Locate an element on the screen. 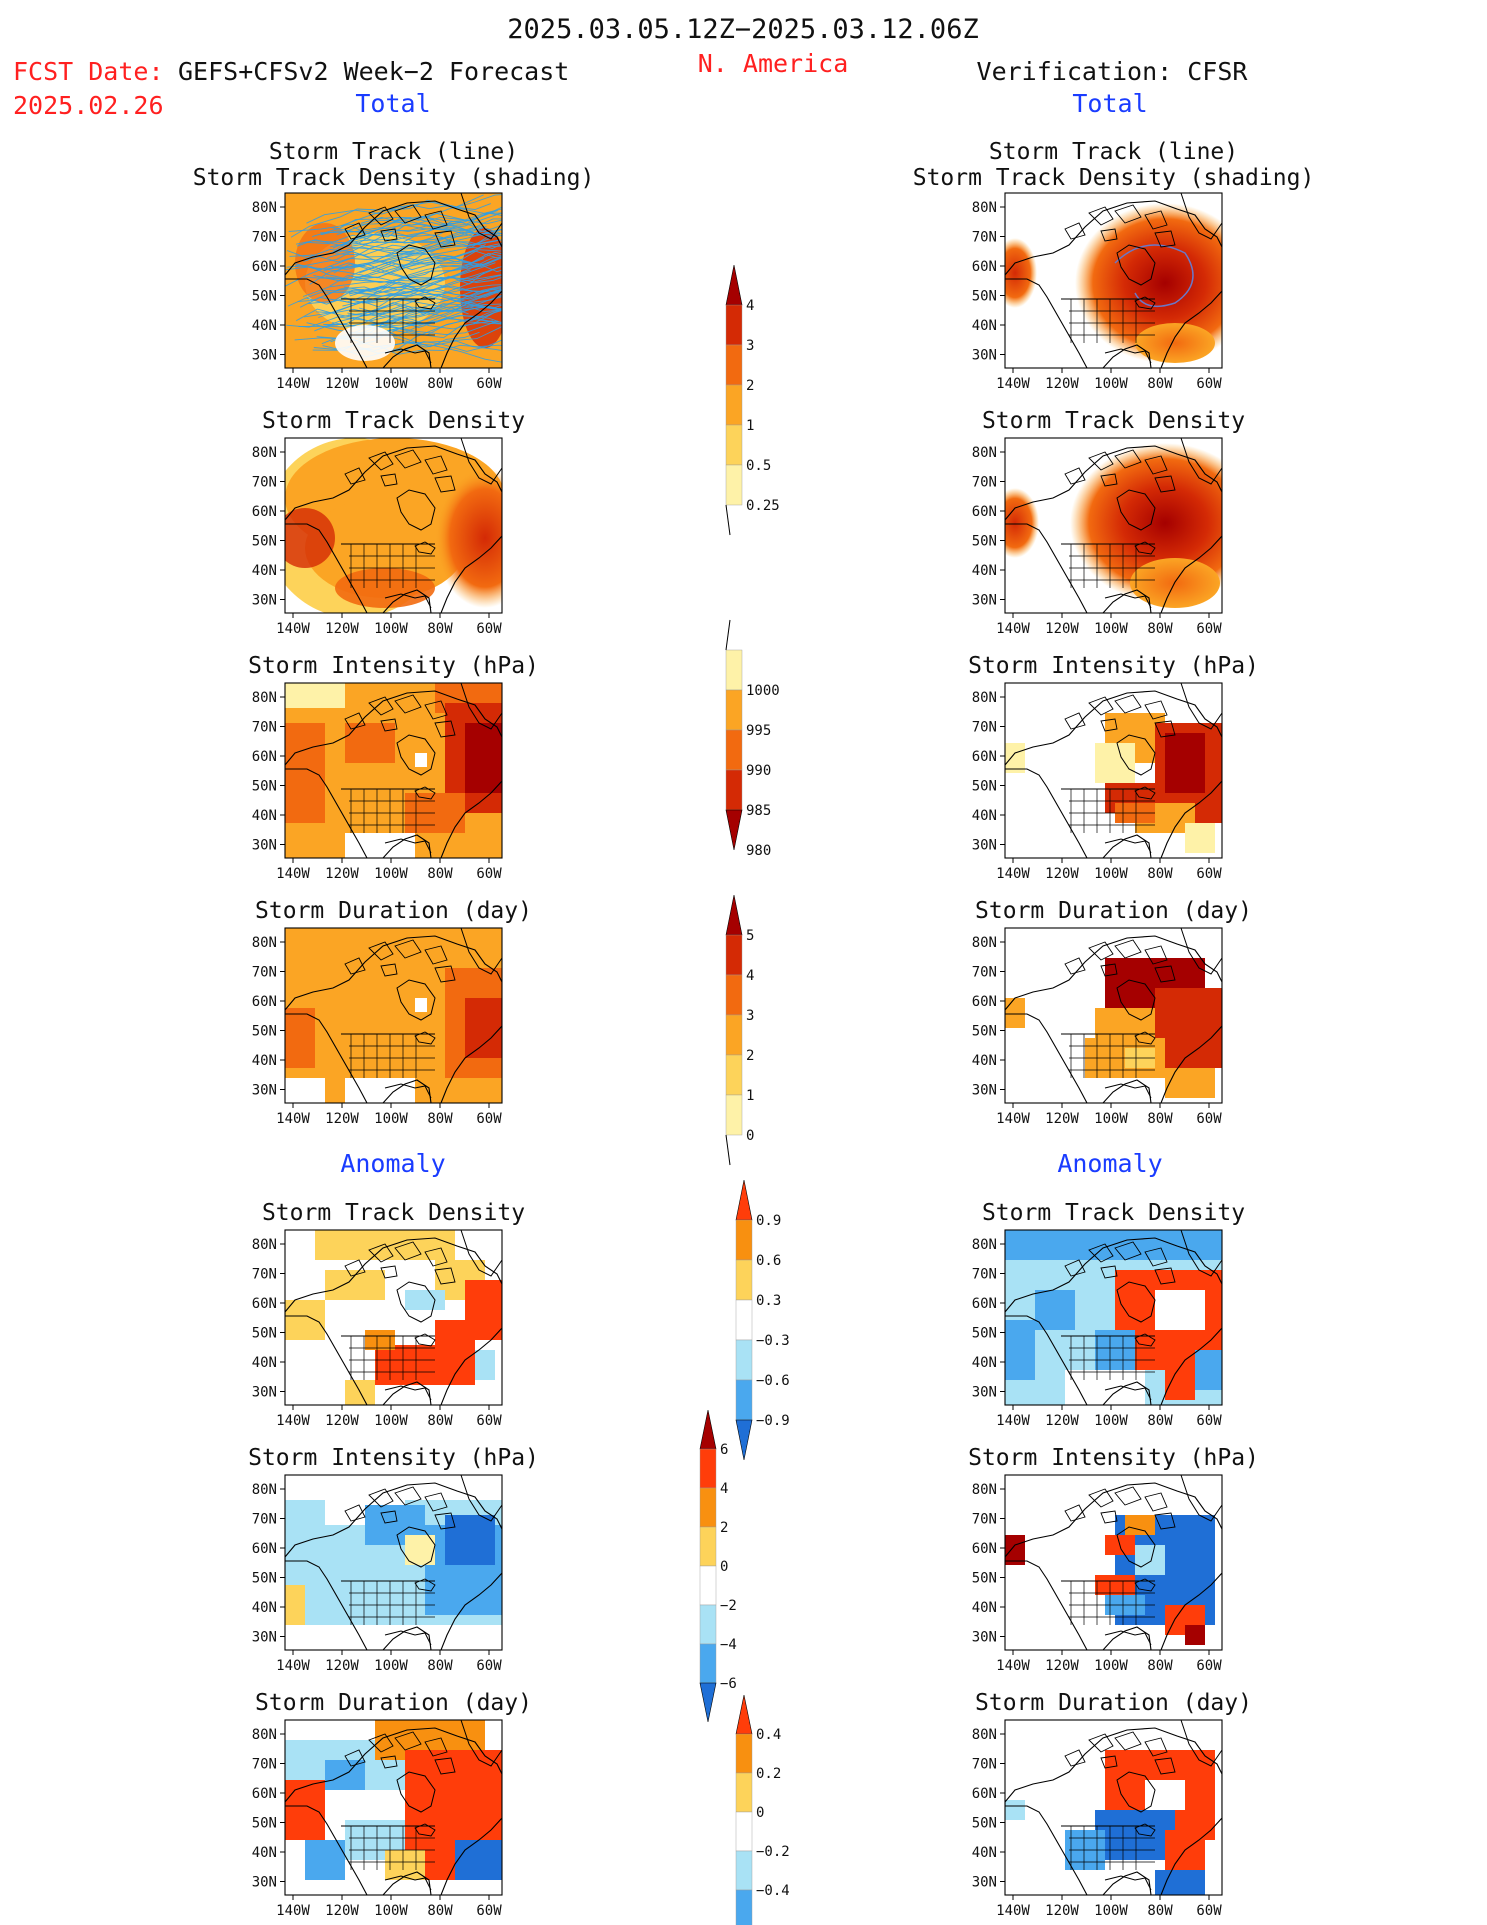 Image resolution: width=1487 pixels, height=1925 pixels. section-total-left: Total is located at coordinates (392, 103).